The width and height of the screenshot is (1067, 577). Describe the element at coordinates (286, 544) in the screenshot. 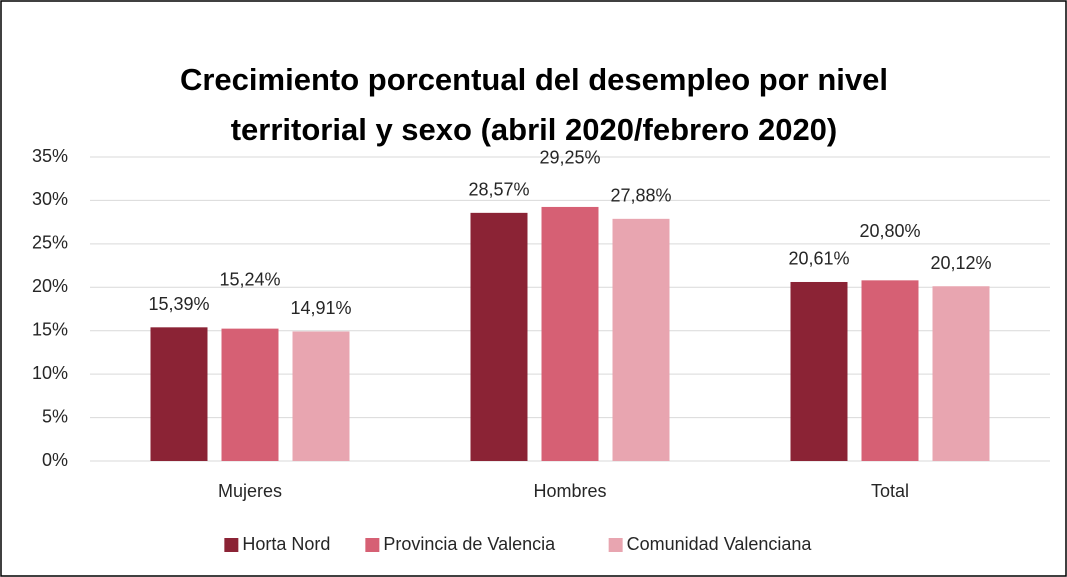

I see `legend-label: Horta Nord` at that location.